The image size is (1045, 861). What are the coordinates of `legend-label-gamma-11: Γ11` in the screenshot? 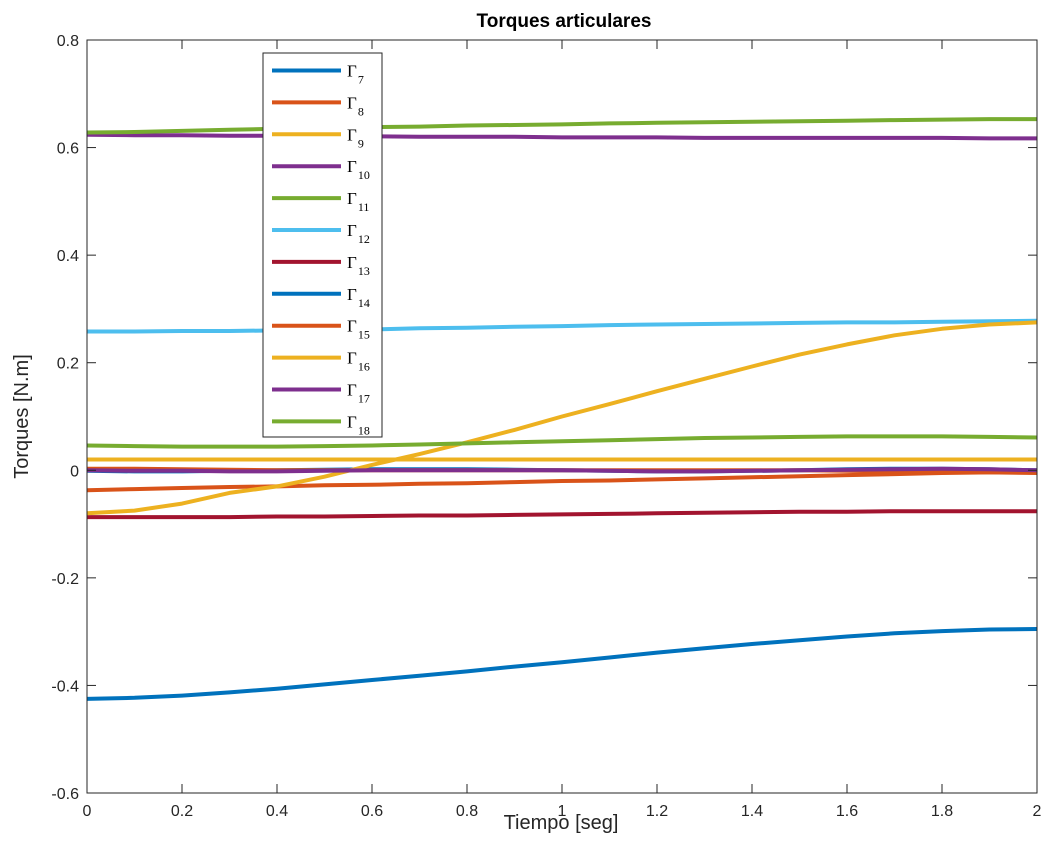 It's located at (358, 201).